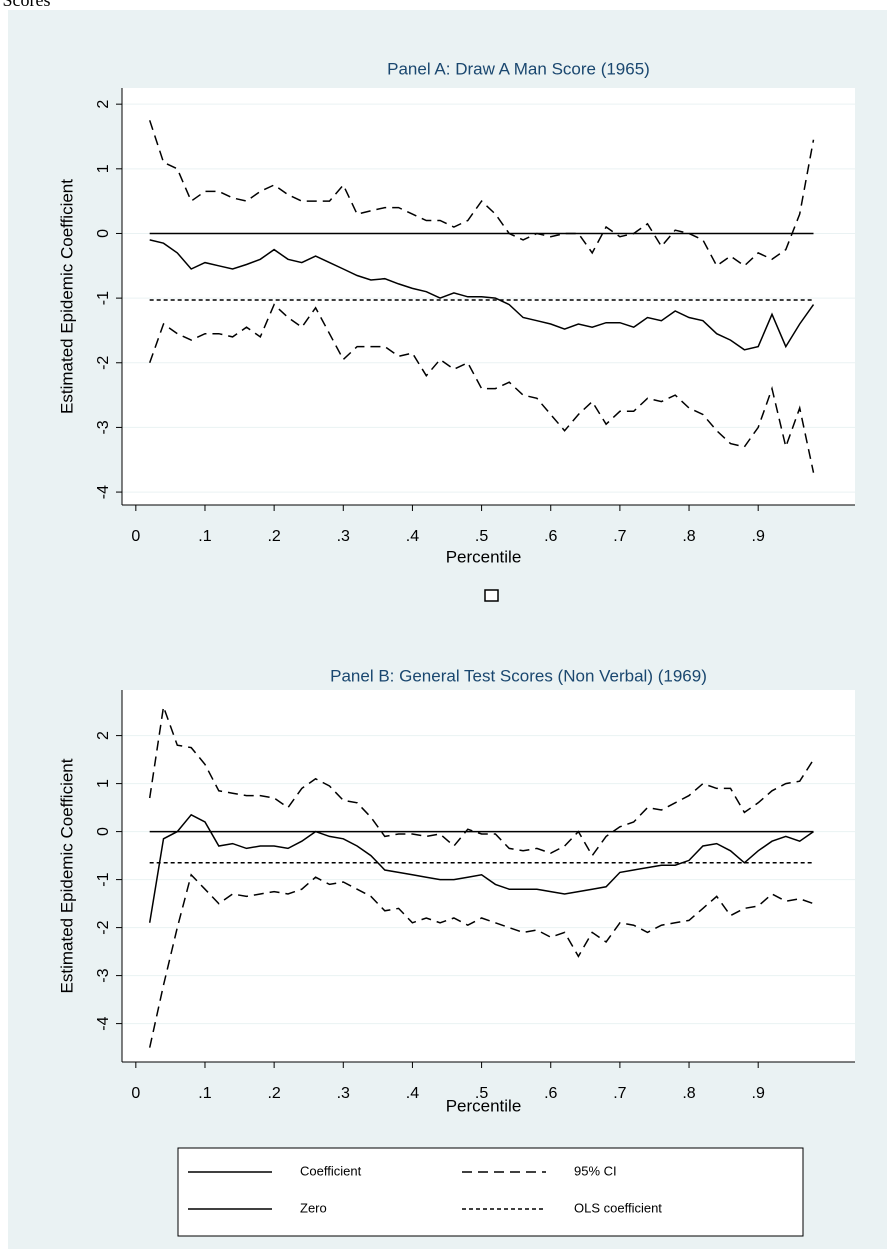  Describe the element at coordinates (490, 1192) in the screenshot. I see `legend-box` at that location.